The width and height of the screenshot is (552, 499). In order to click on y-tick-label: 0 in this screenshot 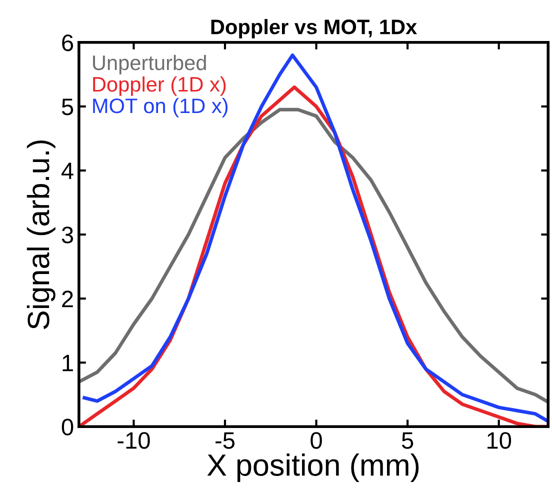, I will do `click(68, 427)`.